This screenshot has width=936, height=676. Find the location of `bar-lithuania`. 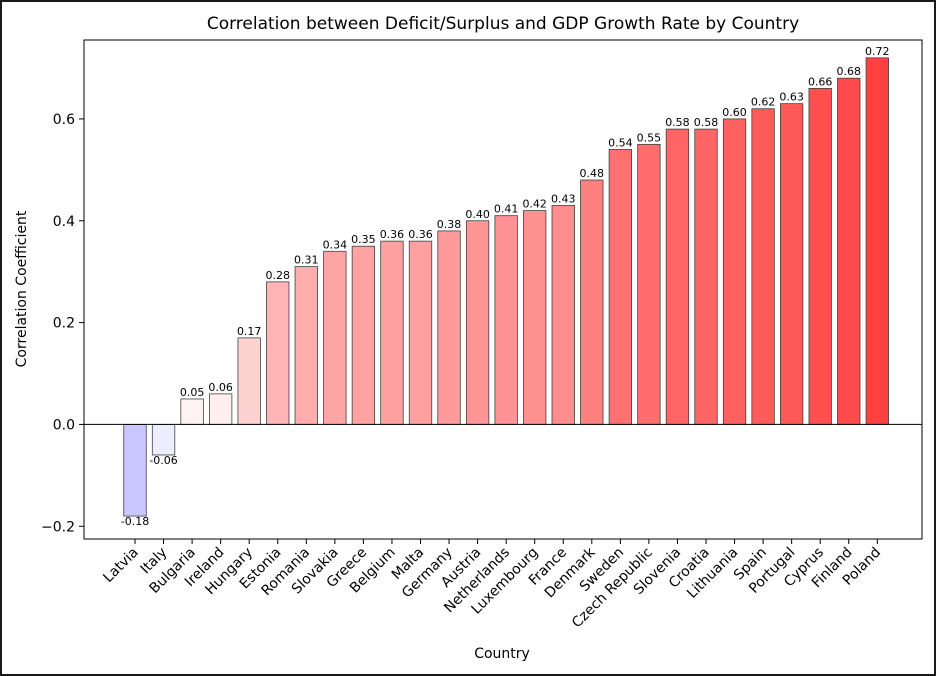

bar-lithuania is located at coordinates (734, 271).